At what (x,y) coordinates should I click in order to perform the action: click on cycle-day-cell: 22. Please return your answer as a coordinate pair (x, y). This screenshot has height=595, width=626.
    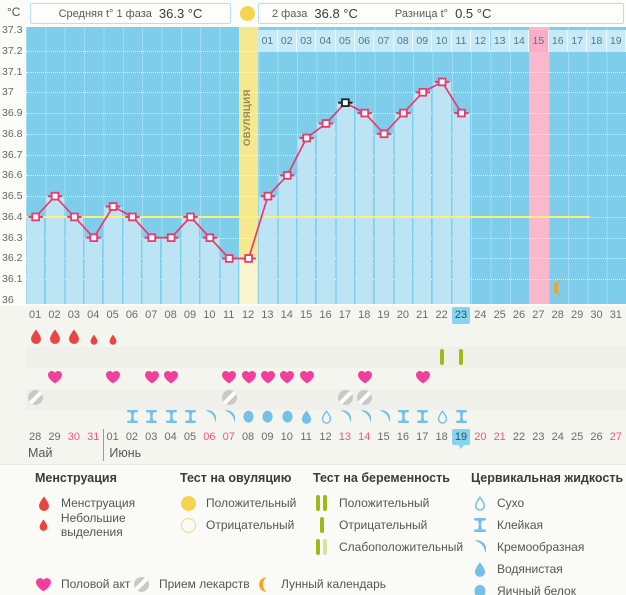
    Looking at the image, I should click on (441, 315).